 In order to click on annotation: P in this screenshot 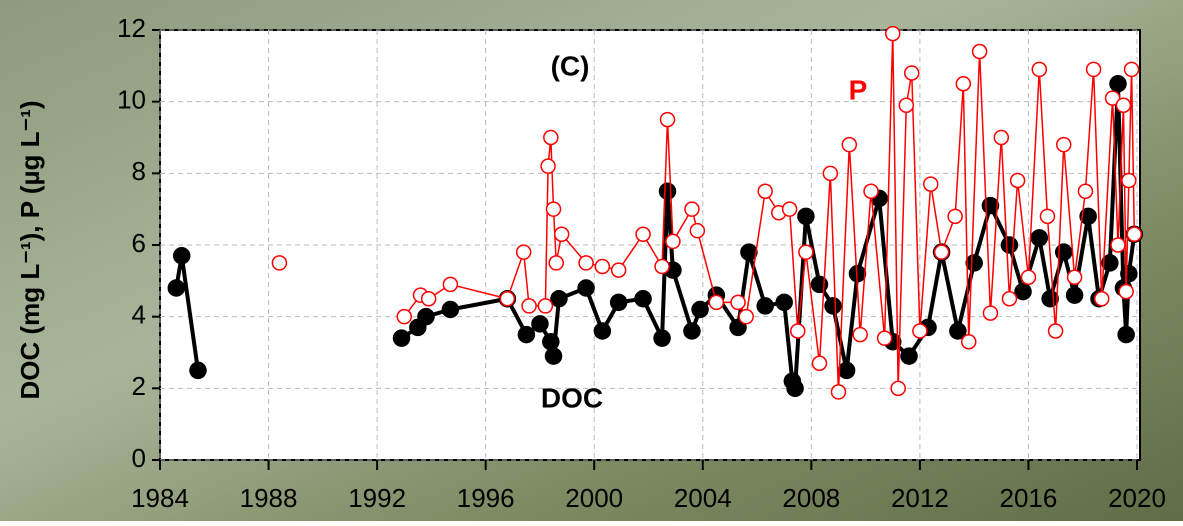, I will do `click(858, 89)`.